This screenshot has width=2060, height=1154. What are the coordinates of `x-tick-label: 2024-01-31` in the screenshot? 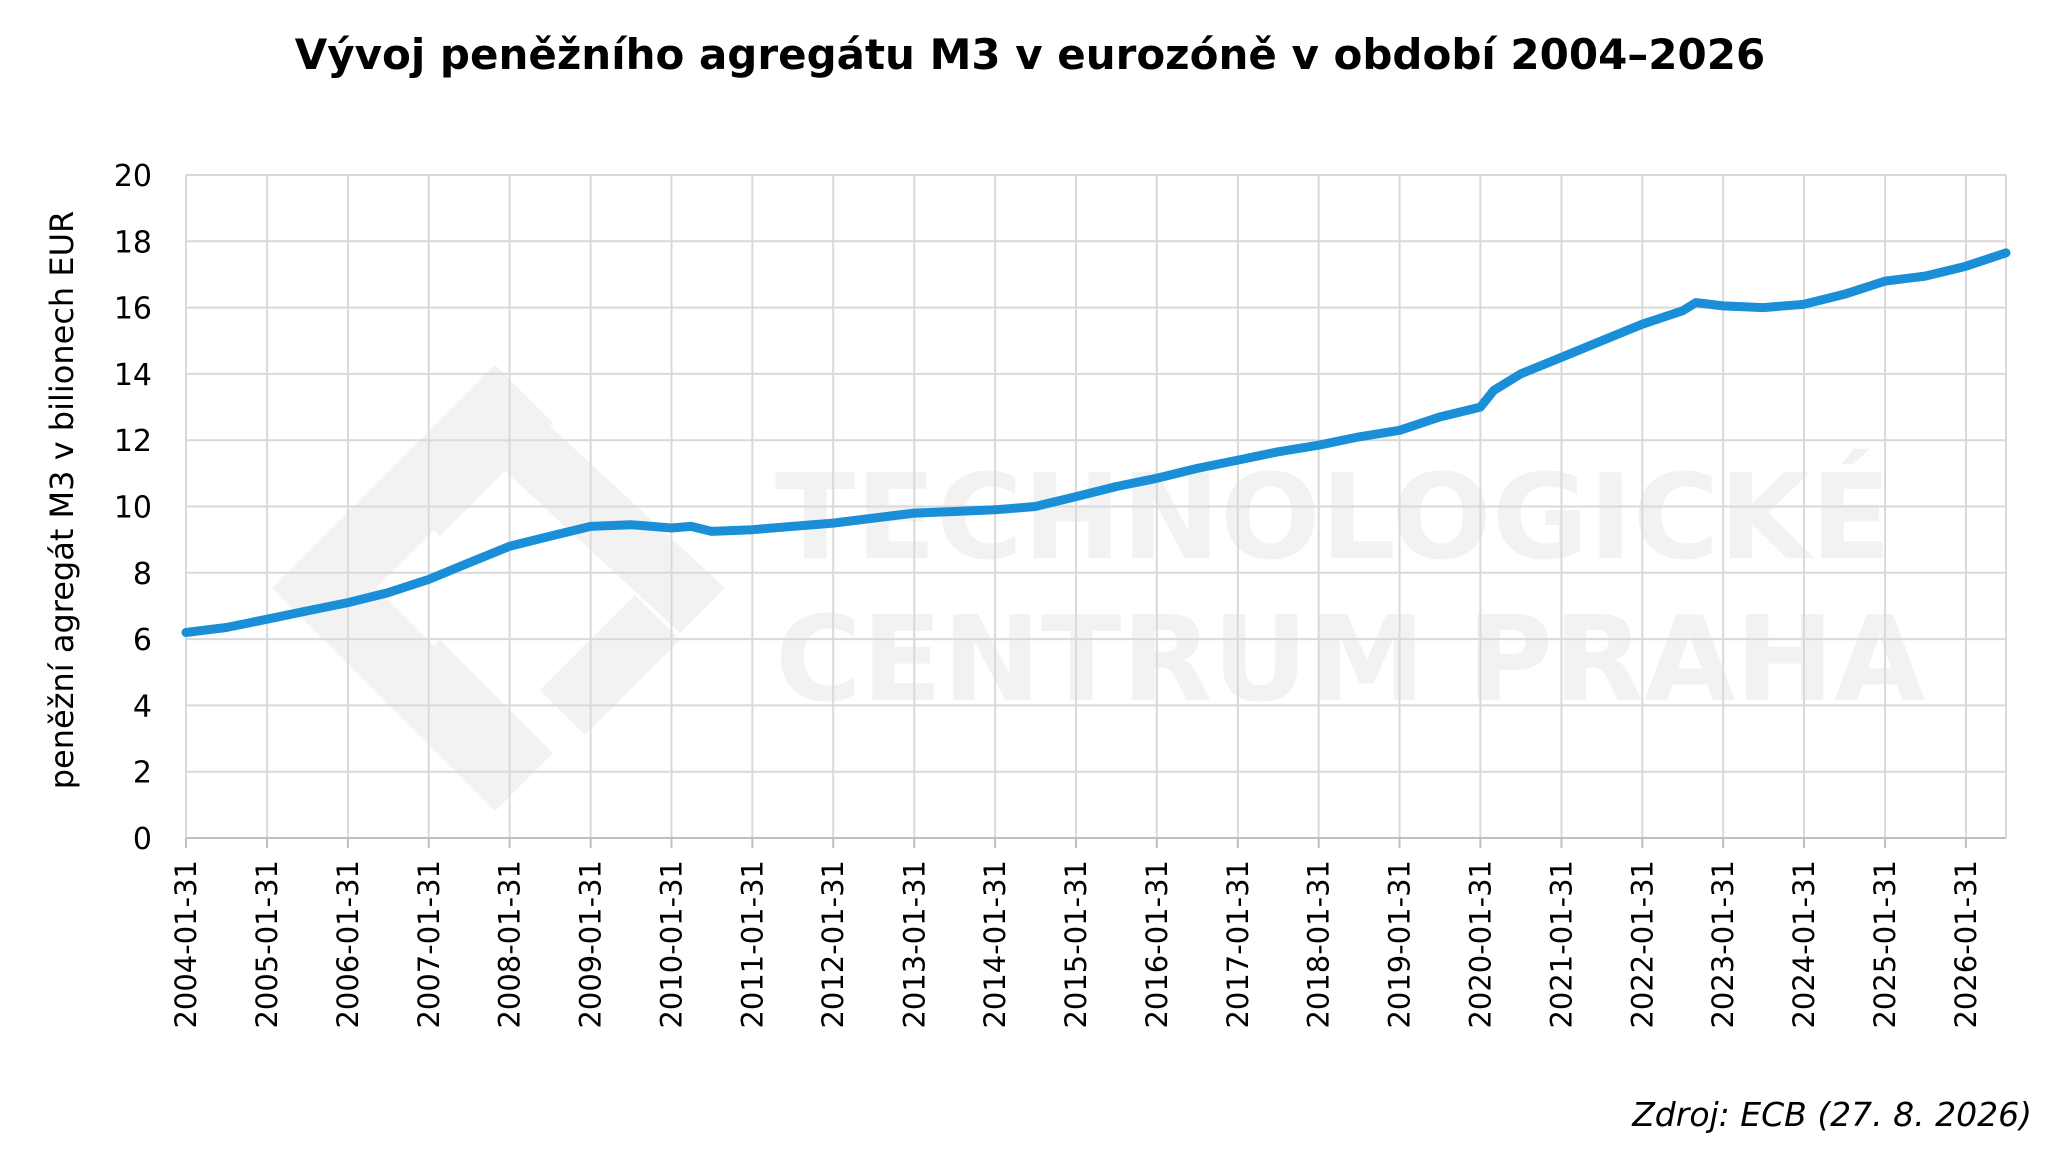 It's located at (1804, 944).